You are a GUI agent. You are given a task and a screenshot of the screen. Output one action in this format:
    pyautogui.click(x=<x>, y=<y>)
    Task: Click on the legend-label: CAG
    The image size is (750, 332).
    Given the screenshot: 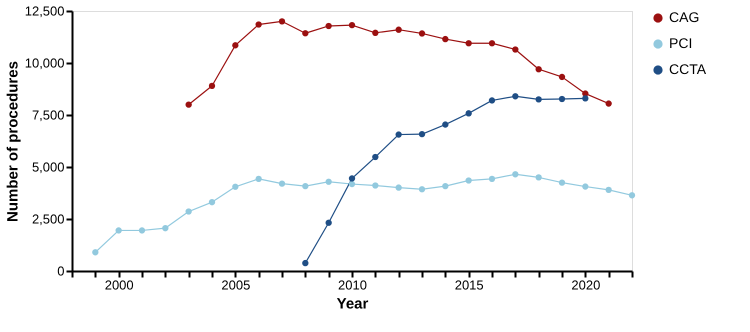 What is the action you would take?
    pyautogui.click(x=684, y=17)
    